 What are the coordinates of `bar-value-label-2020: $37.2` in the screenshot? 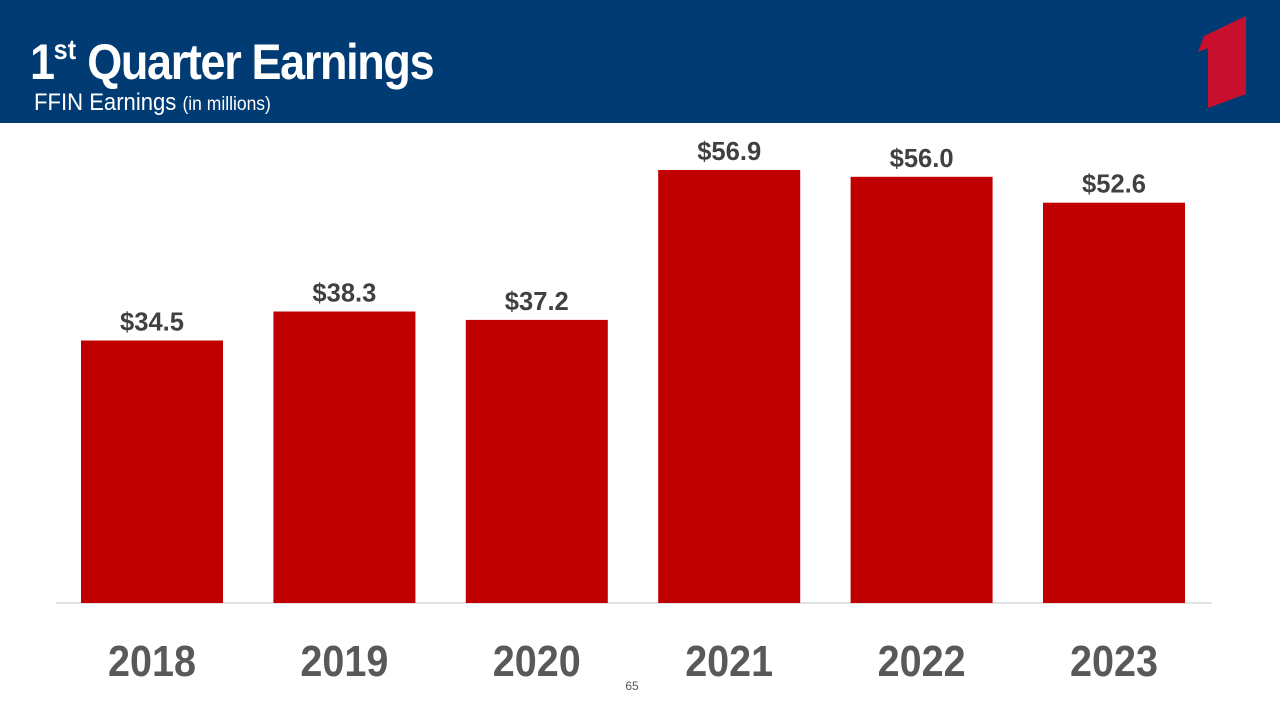 It's located at (537, 301).